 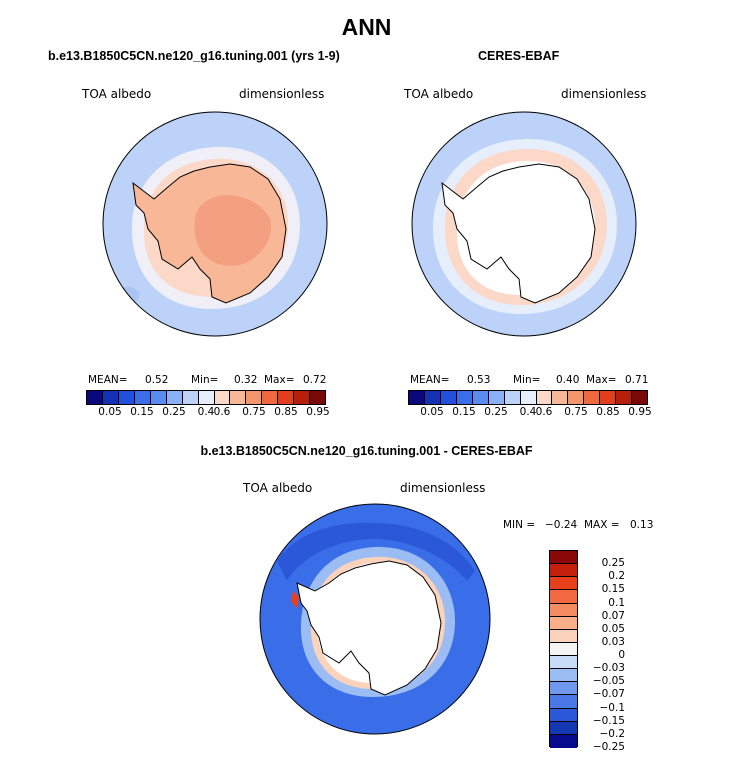 What do you see at coordinates (527, 380) in the screenshot?
I see `panel2-min-label: Min=` at bounding box center [527, 380].